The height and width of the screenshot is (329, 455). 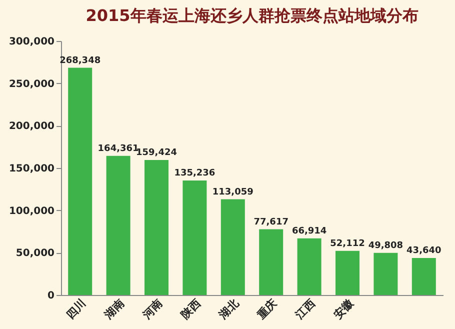 I want to click on y-tick-label: 200,000, so click(x=31, y=126).